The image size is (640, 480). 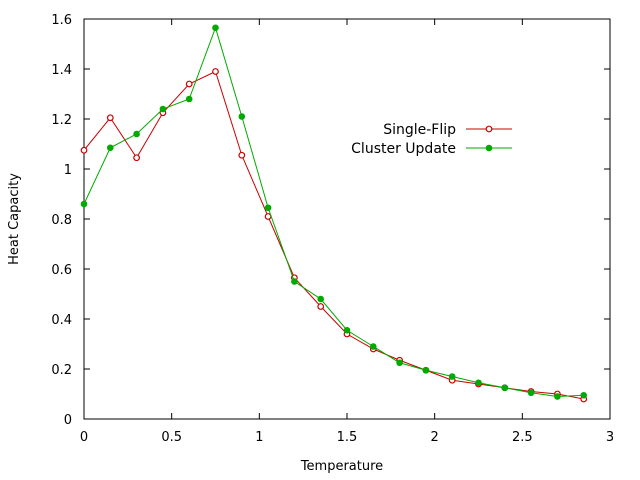 What do you see at coordinates (610, 437) in the screenshot?
I see `x-tick-label: 3` at bounding box center [610, 437].